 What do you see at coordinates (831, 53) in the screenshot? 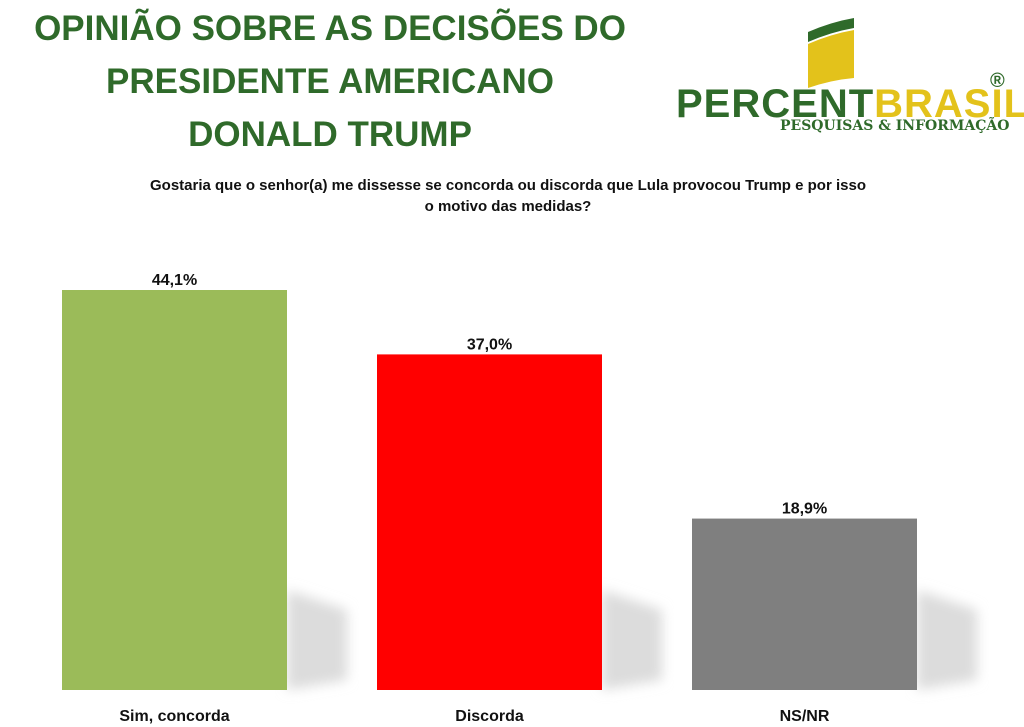
I see `flag-icon` at bounding box center [831, 53].